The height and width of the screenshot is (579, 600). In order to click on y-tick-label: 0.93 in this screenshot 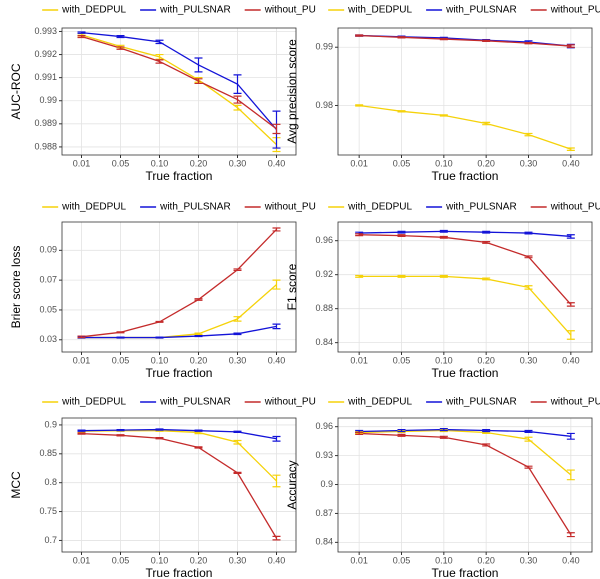, I will do `click(324, 455)`.